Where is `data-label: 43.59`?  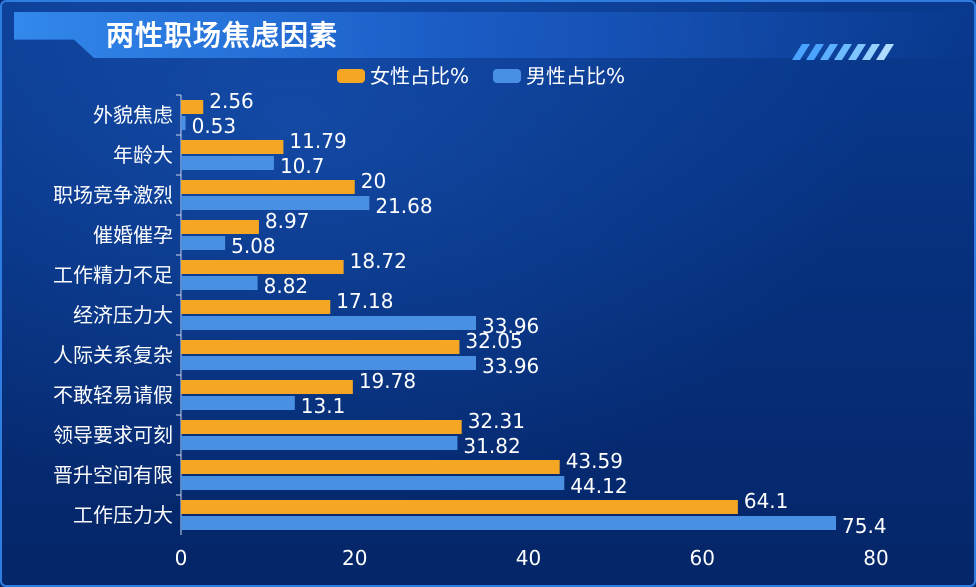
data-label: 43.59 is located at coordinates (594, 461).